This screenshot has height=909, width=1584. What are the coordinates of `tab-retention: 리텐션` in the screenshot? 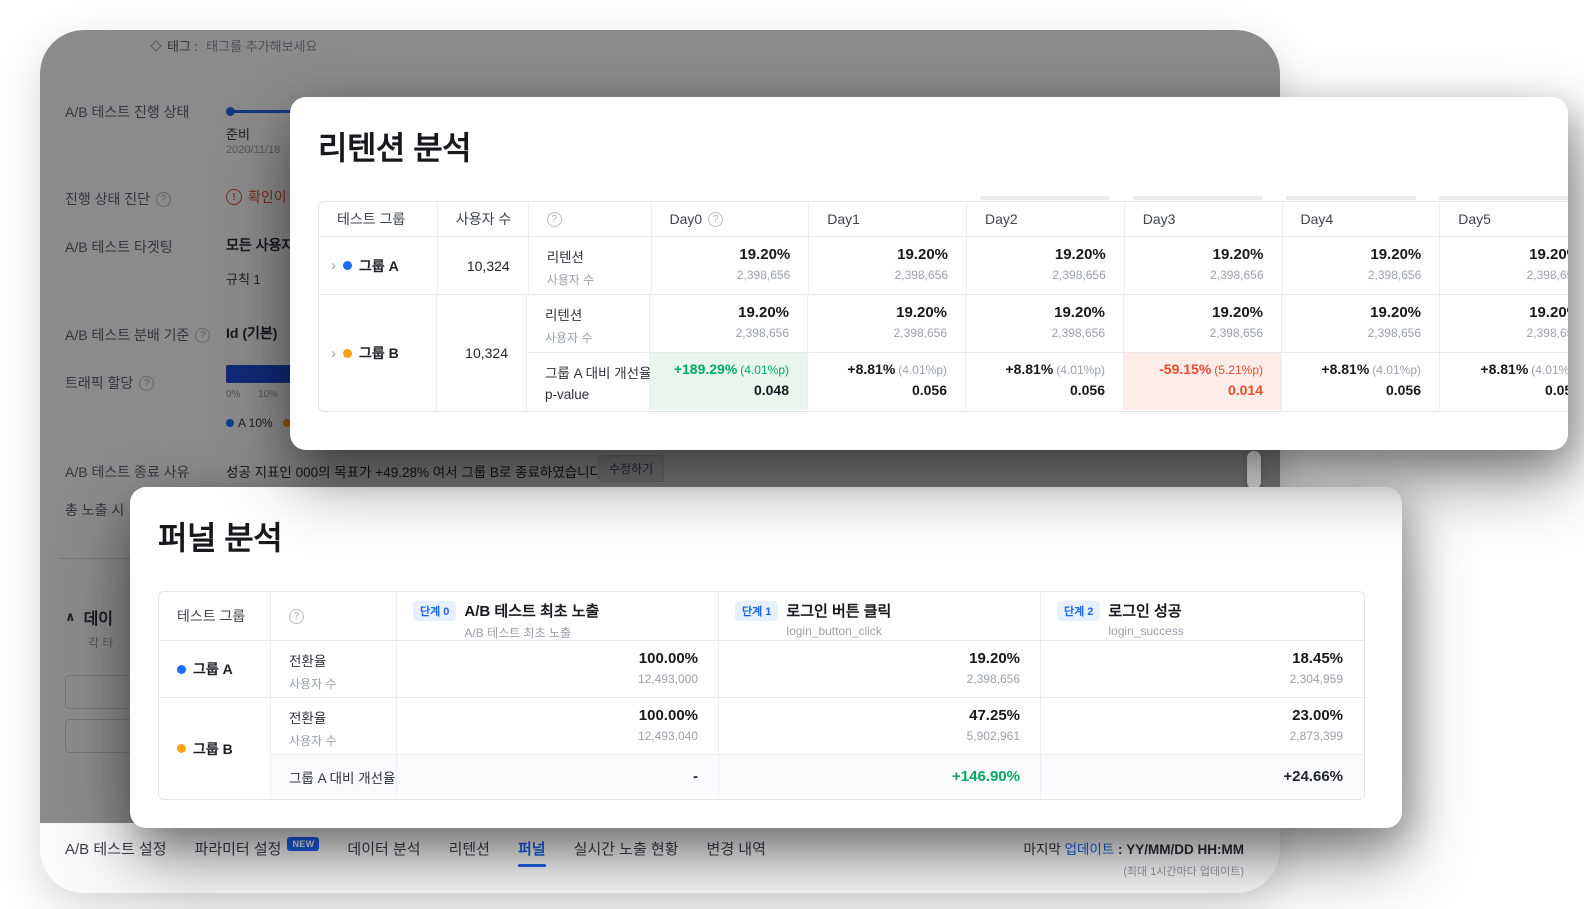 It's located at (469, 849).